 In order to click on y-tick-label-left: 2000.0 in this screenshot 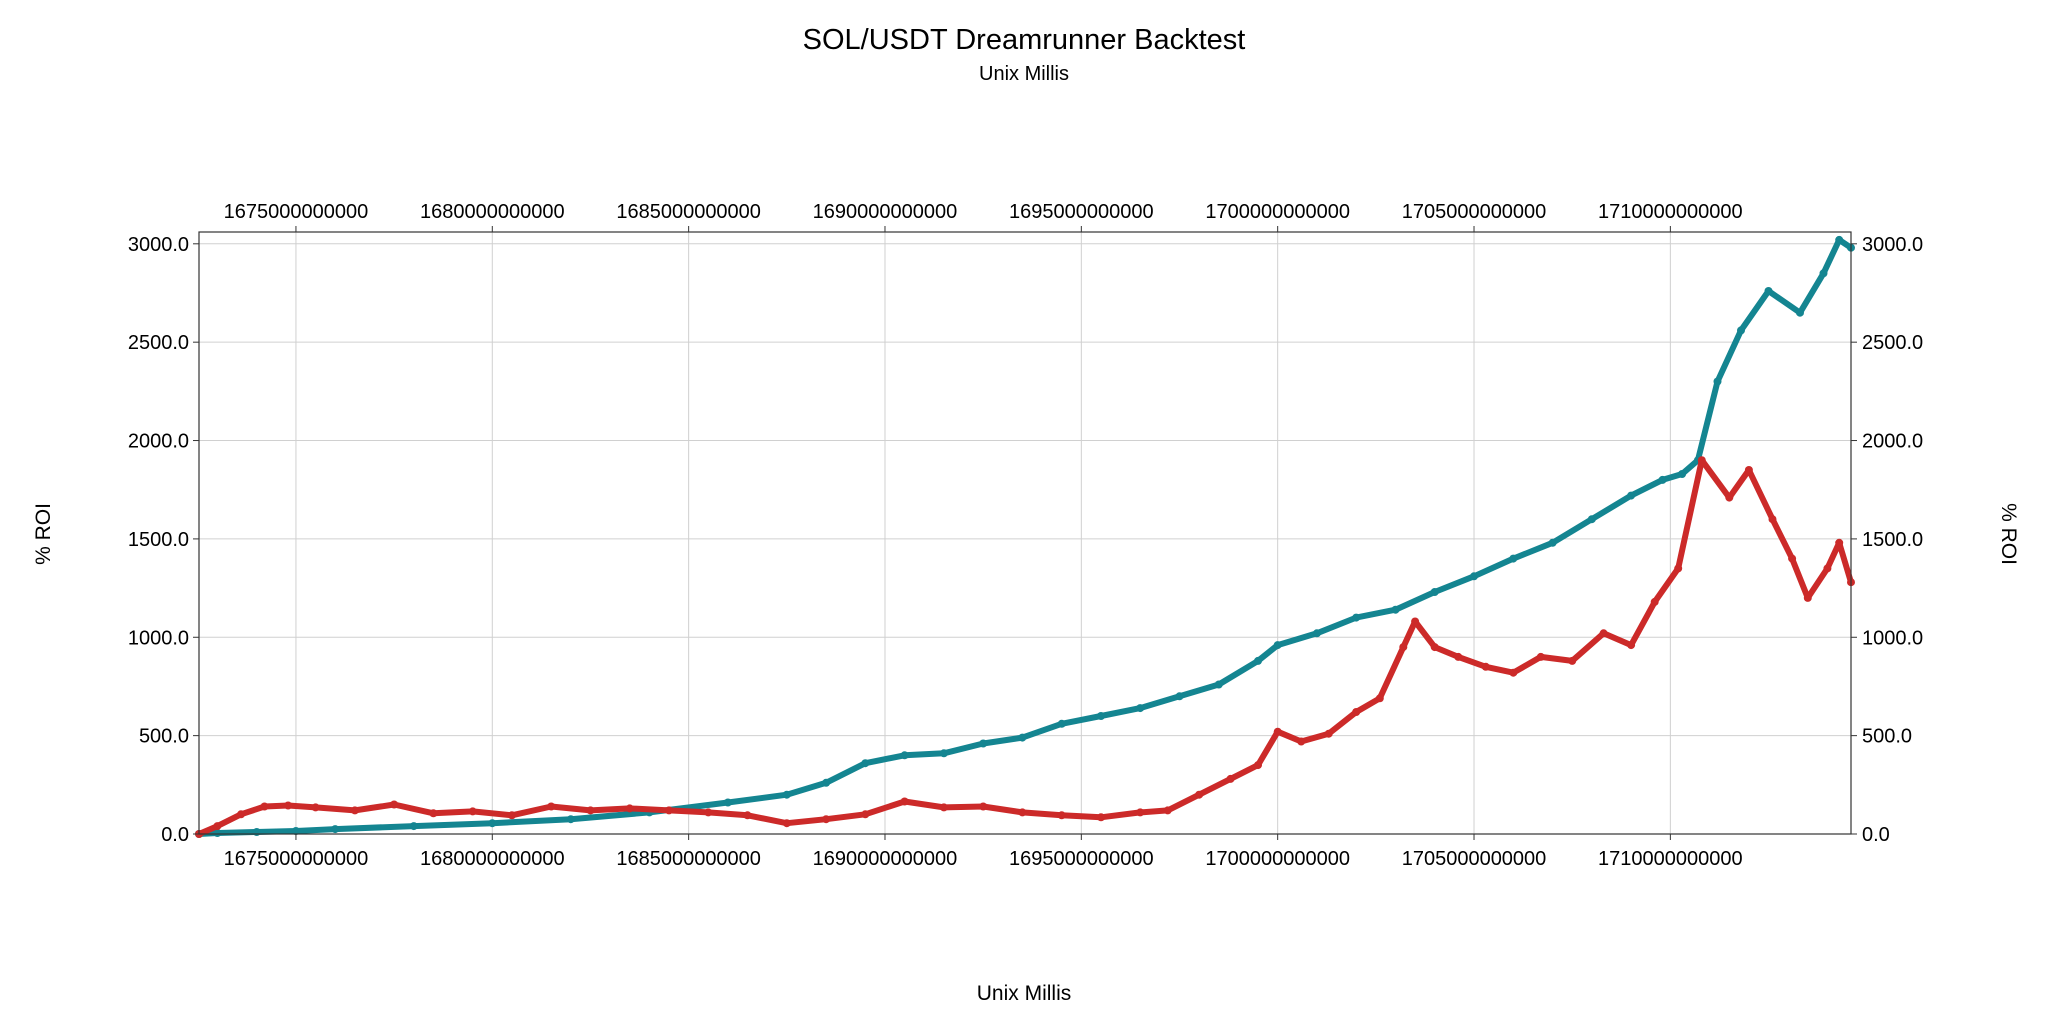, I will do `click(158, 442)`.